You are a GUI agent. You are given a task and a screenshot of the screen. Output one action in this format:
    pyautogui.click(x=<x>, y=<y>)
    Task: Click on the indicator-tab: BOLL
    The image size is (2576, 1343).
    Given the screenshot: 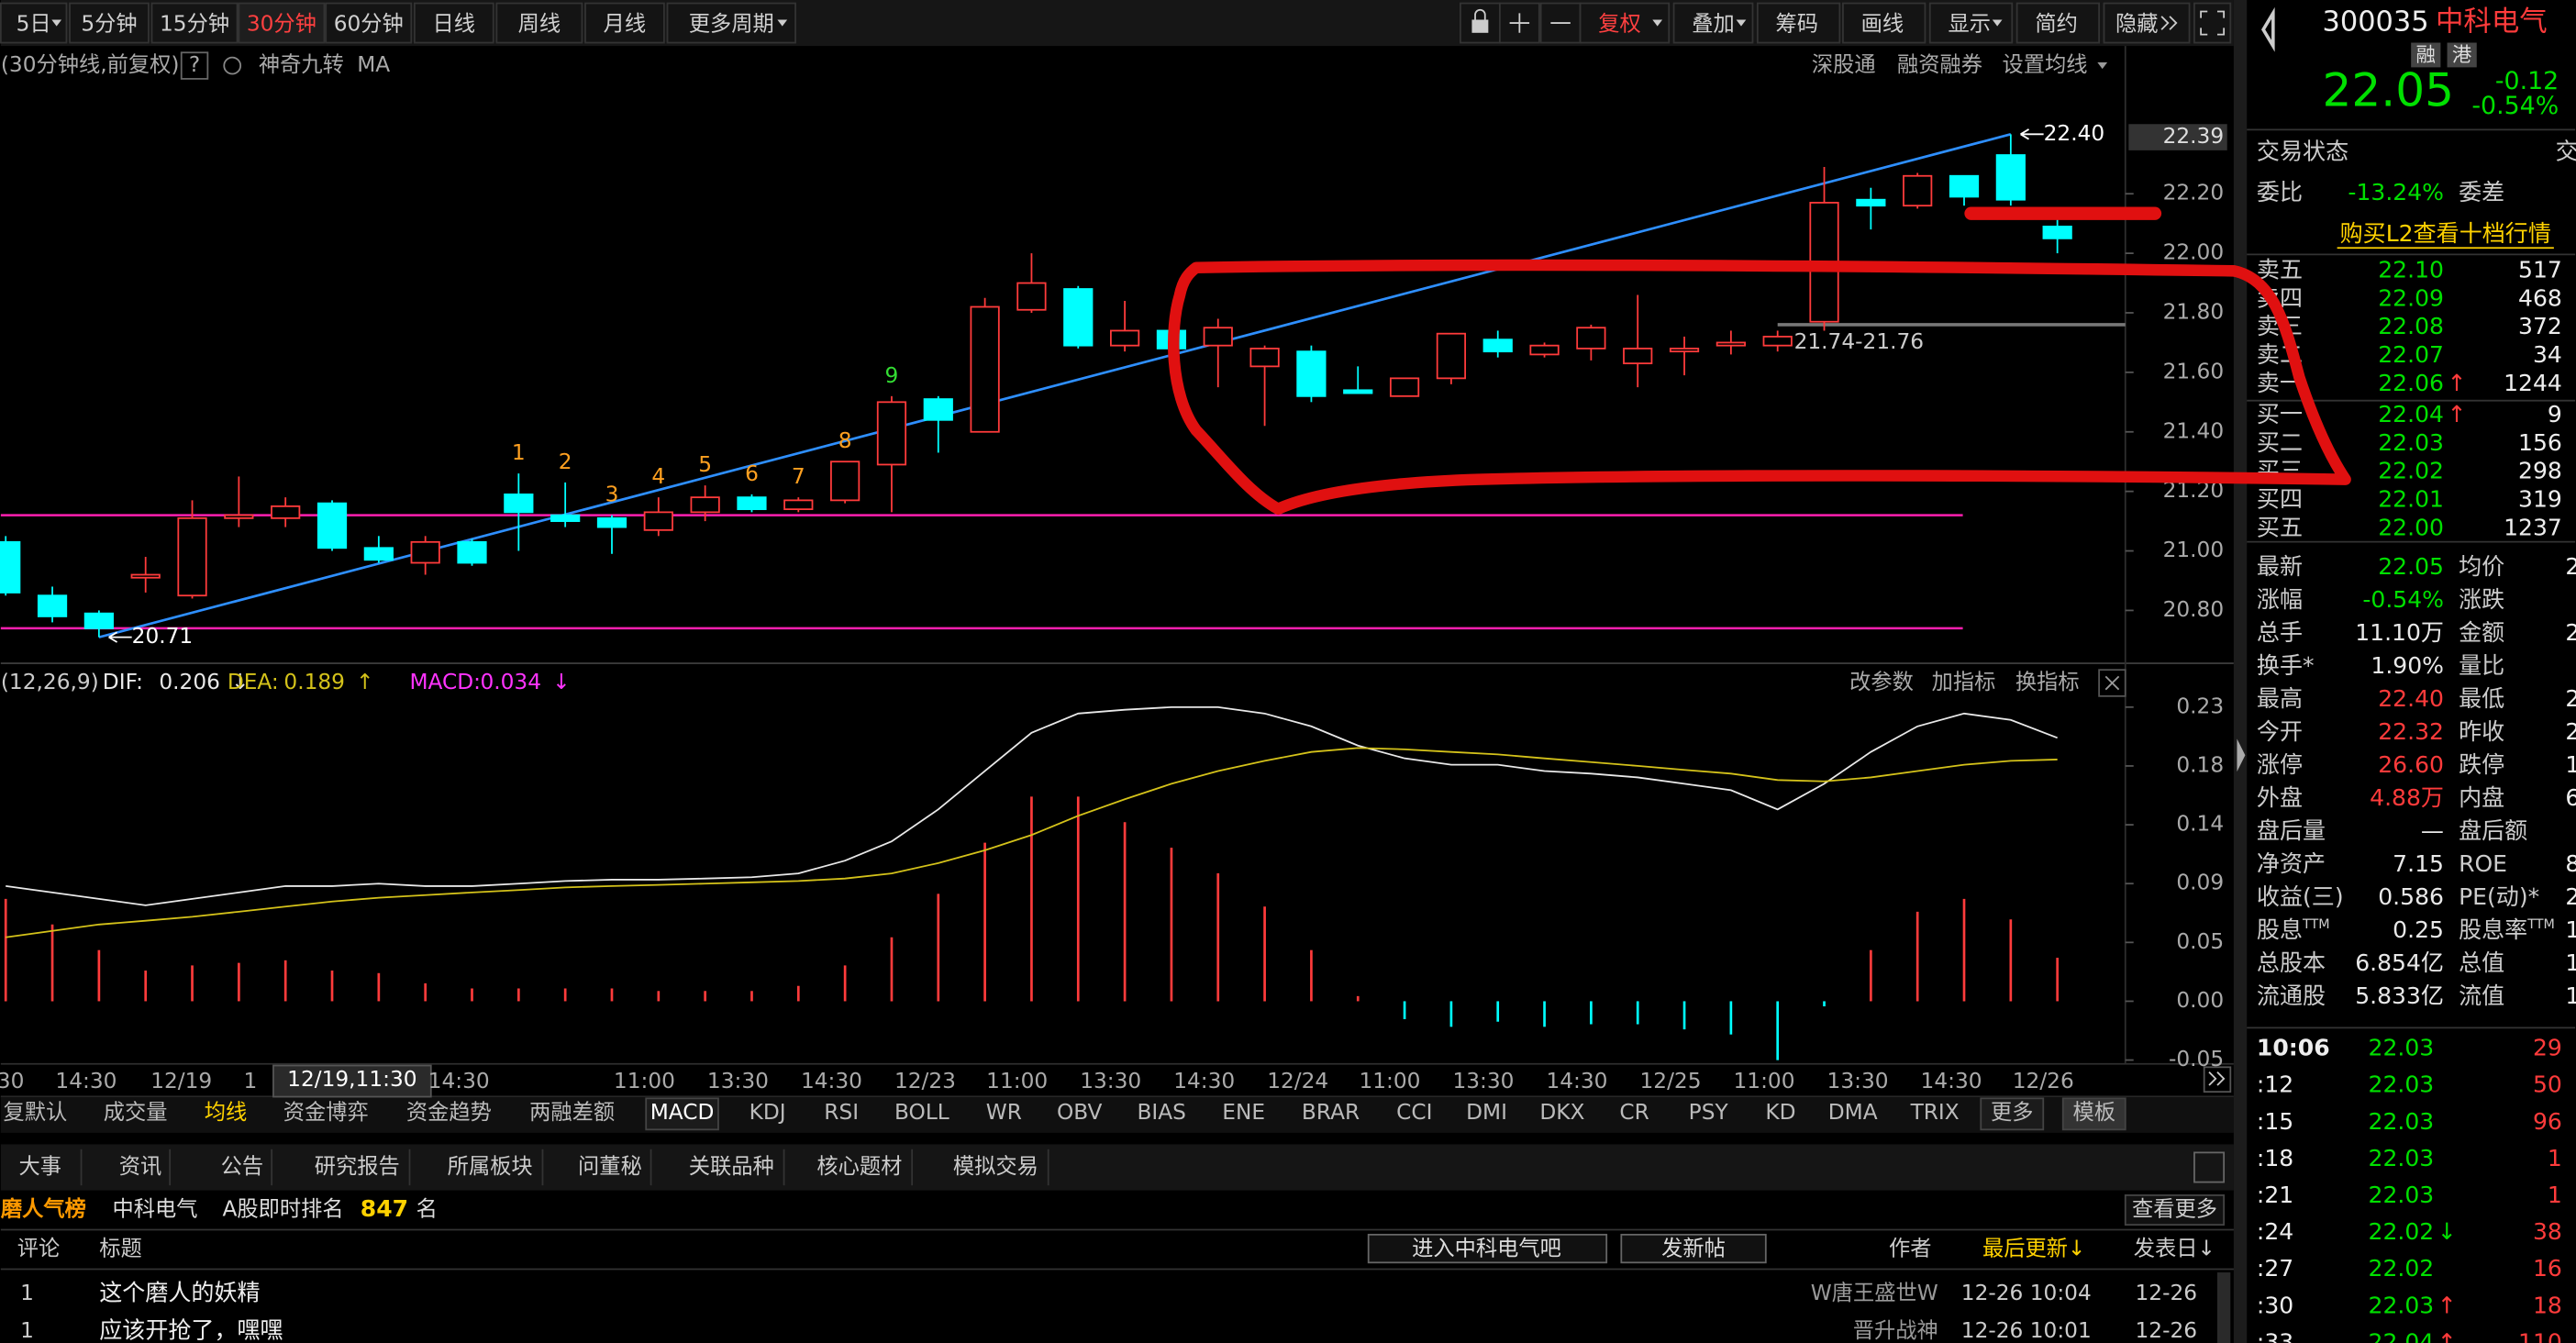 What is the action you would take?
    pyautogui.click(x=921, y=1112)
    